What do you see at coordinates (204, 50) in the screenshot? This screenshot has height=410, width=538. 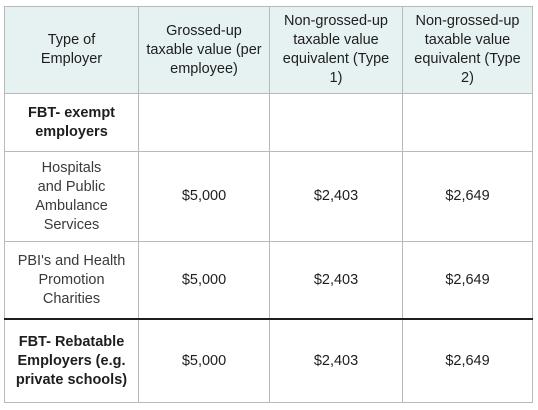 I see `header-grossed-up-value: Grossed-up taxable value (per employee)` at bounding box center [204, 50].